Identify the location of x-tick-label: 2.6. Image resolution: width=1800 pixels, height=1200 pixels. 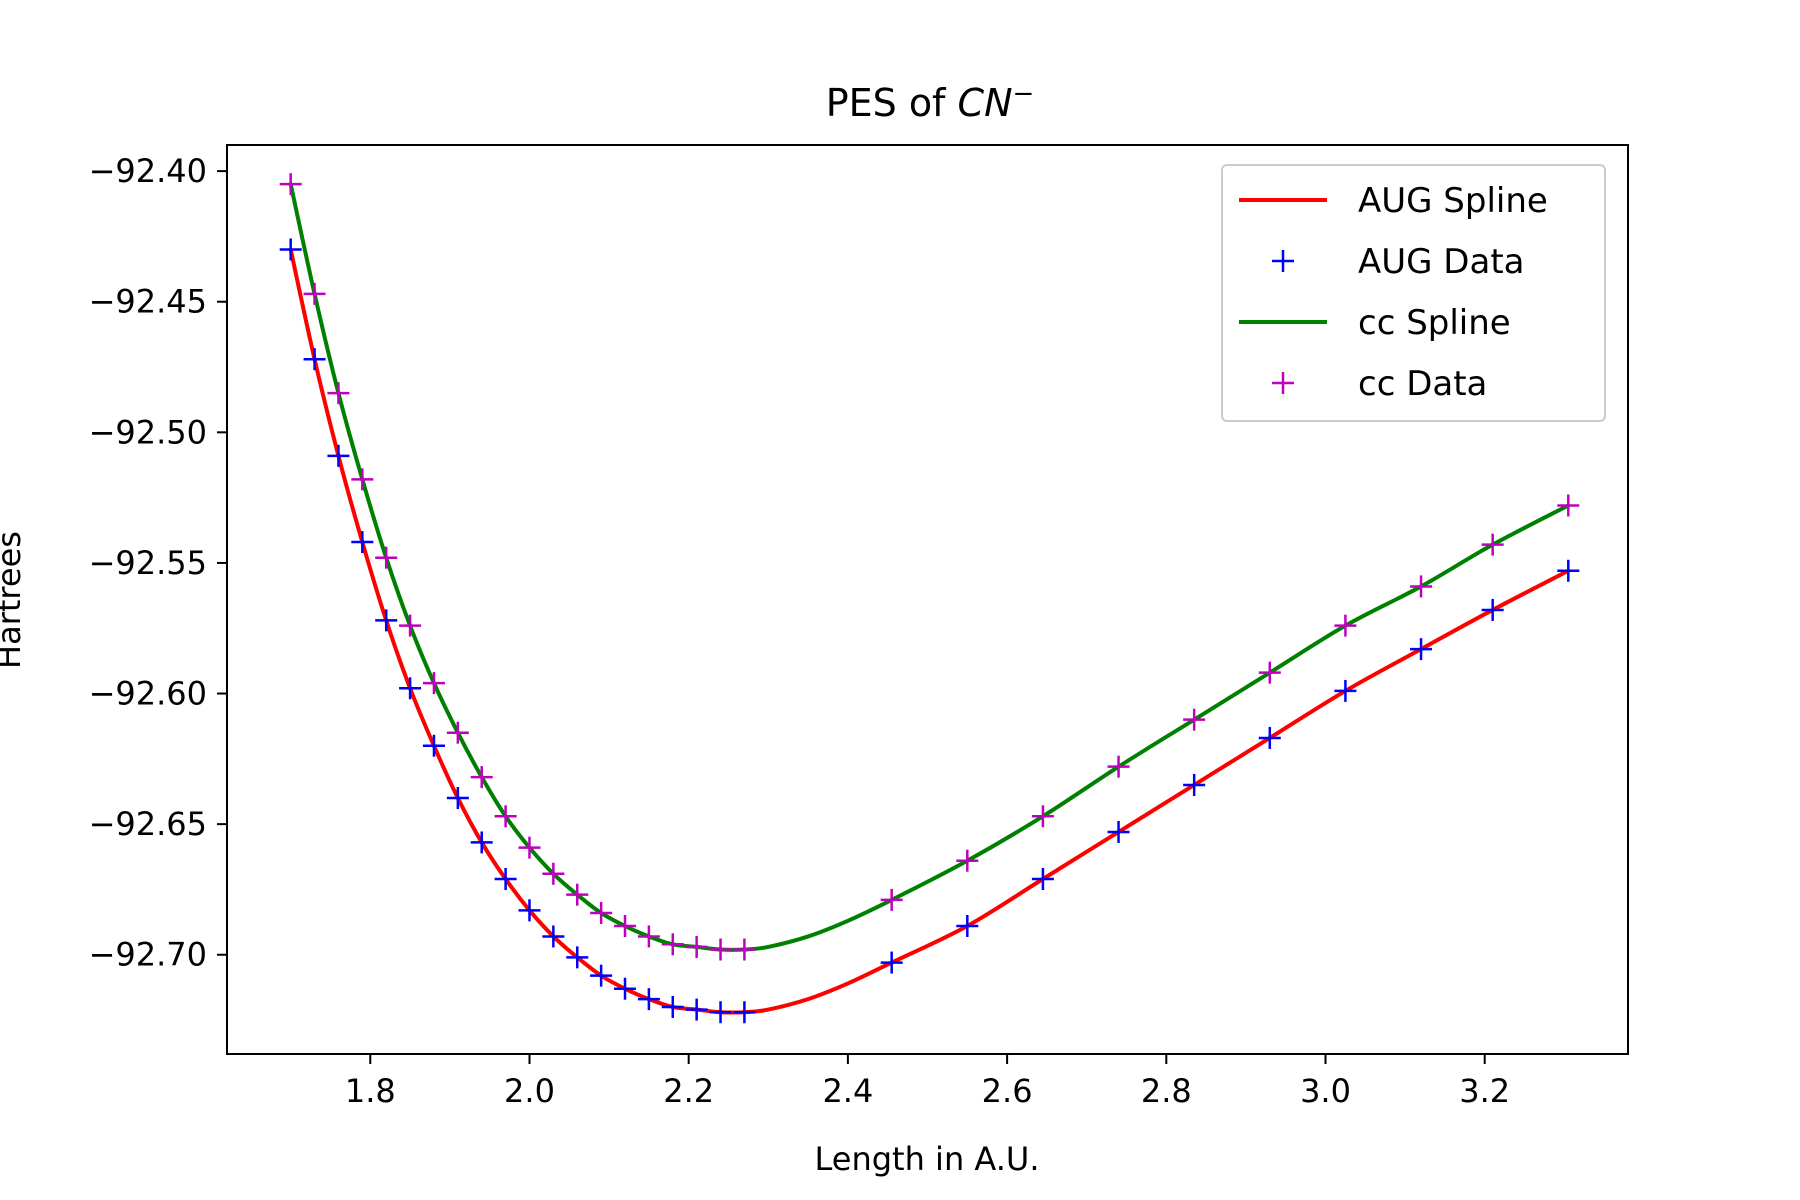
(1007, 1091).